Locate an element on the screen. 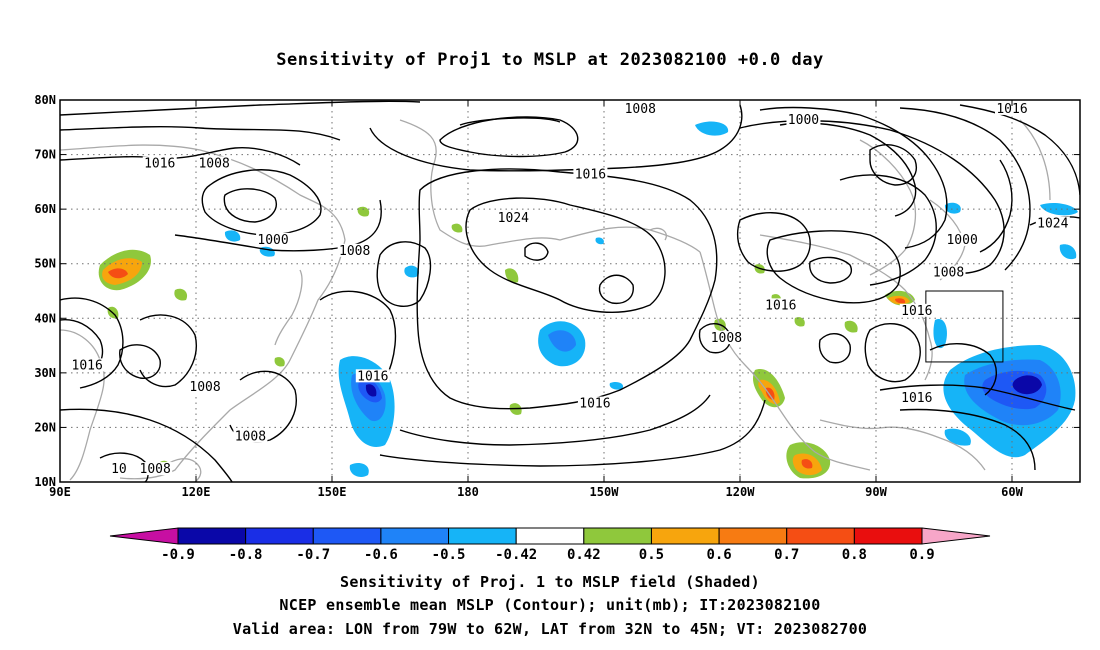  valid-area-box is located at coordinates (964, 326).